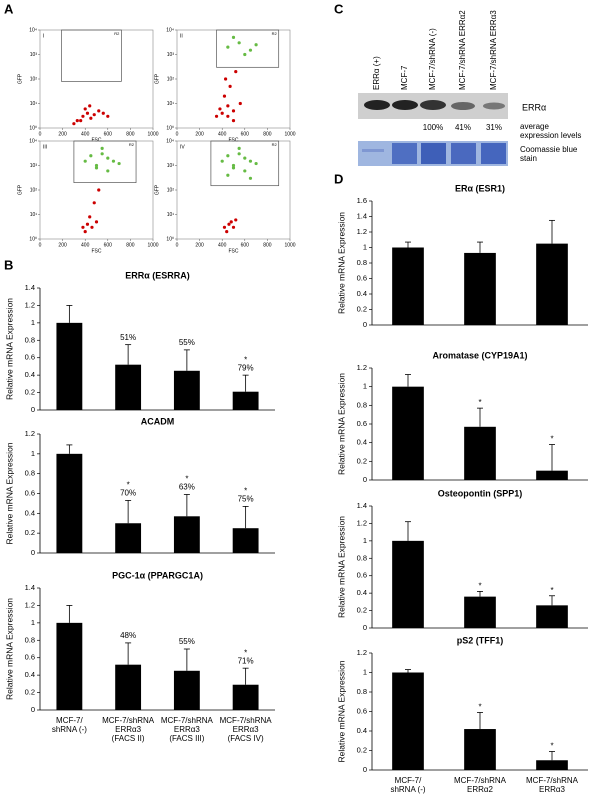  Describe the element at coordinates (158, 421) in the screenshot. I see `chart-title: ACADM` at that location.